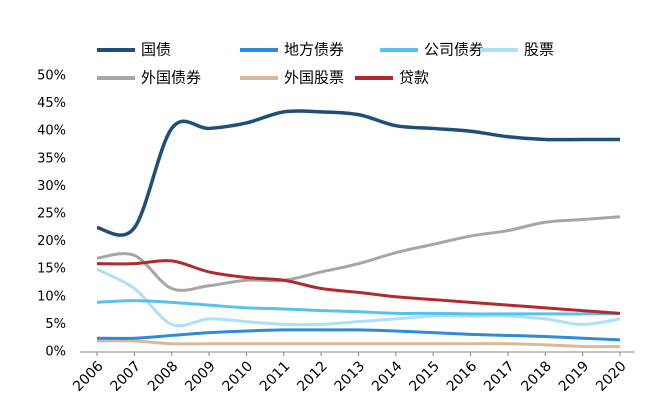 The width and height of the screenshot is (649, 414). I want to click on y-tick-label: 15%, so click(51, 269).